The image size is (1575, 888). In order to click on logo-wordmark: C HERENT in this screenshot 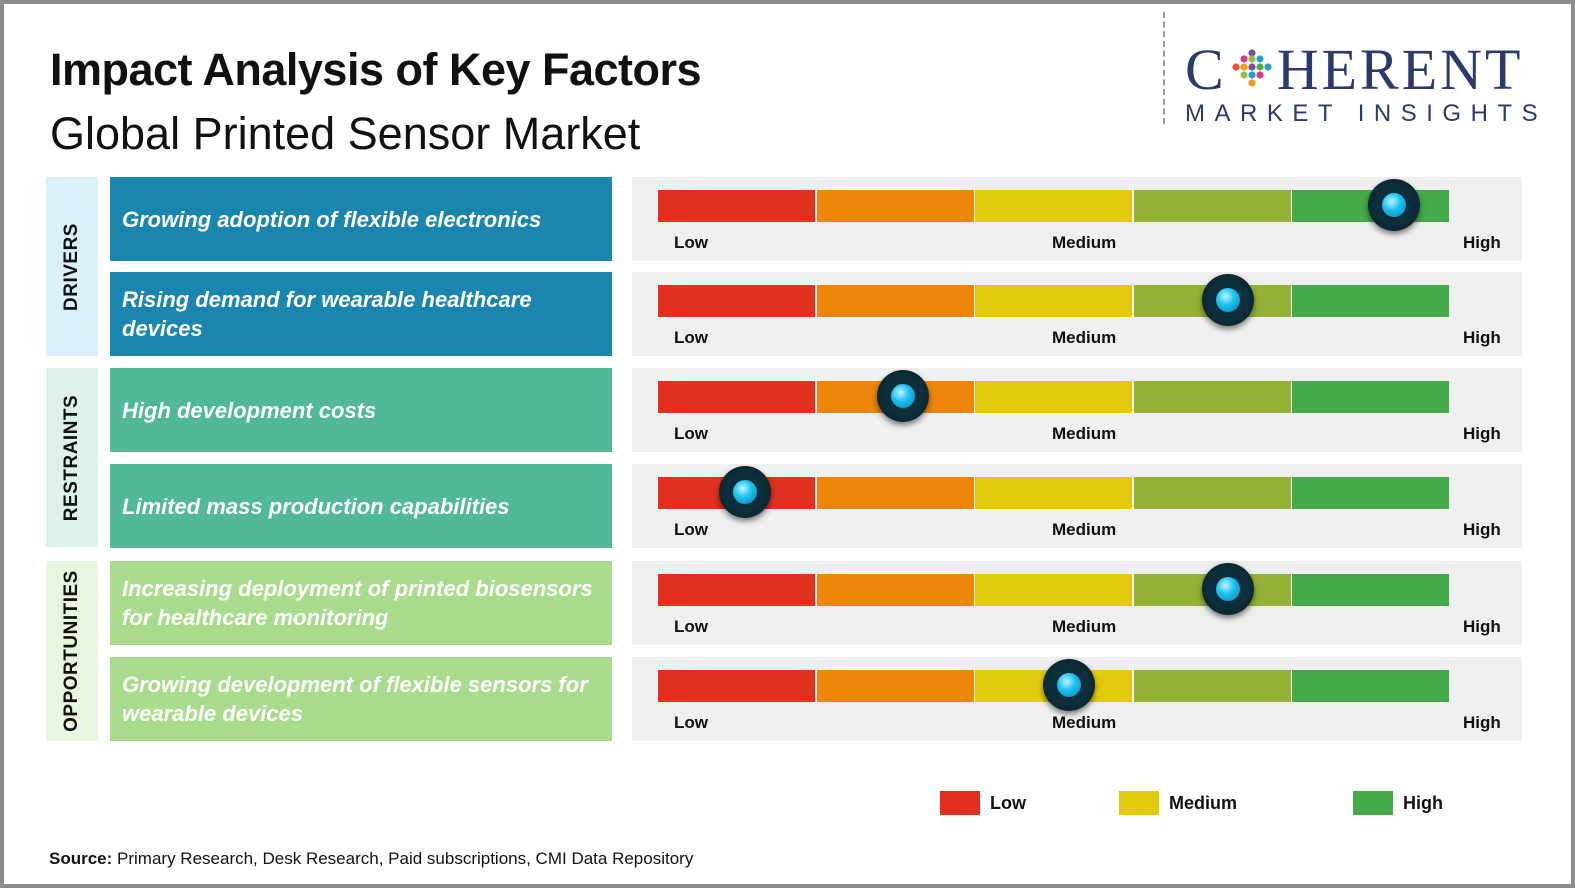, I will do `click(1354, 69)`.